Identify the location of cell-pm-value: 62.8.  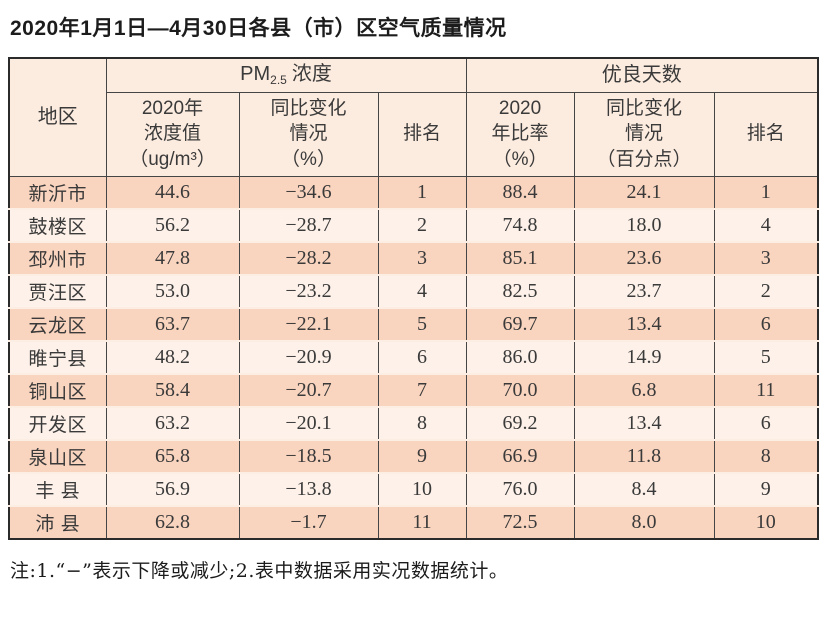
(172, 523).